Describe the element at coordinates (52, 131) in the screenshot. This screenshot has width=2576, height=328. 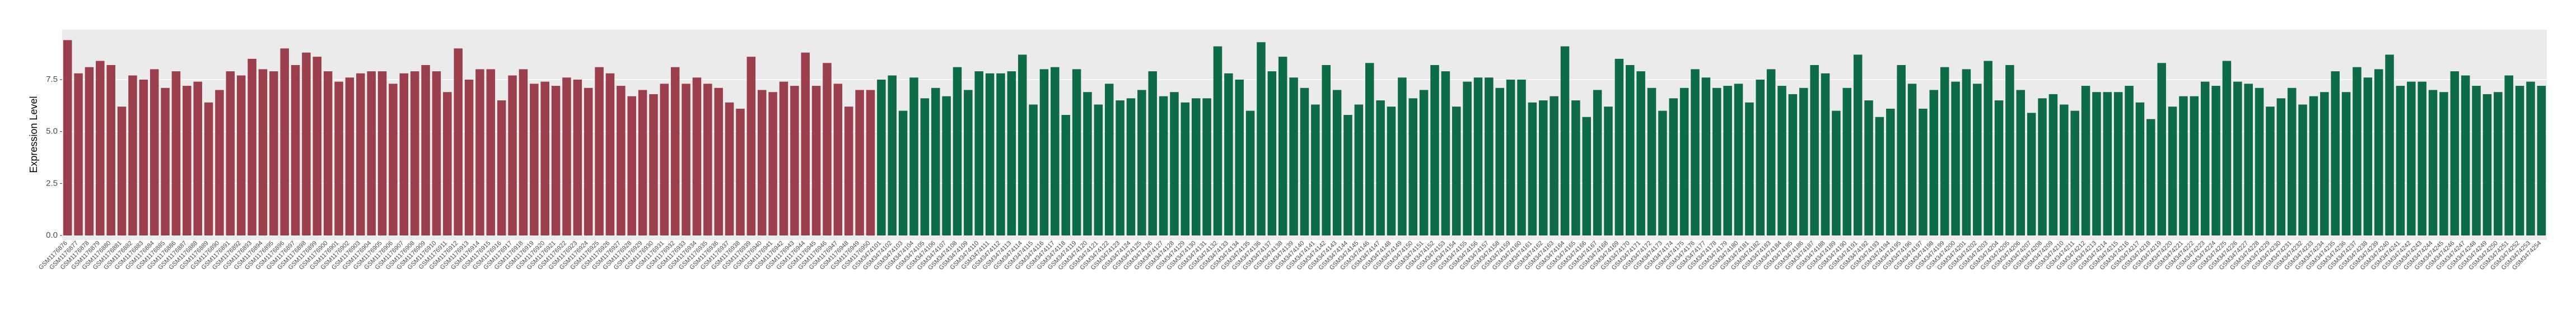
I see `y-tick-label: 5.0` at that location.